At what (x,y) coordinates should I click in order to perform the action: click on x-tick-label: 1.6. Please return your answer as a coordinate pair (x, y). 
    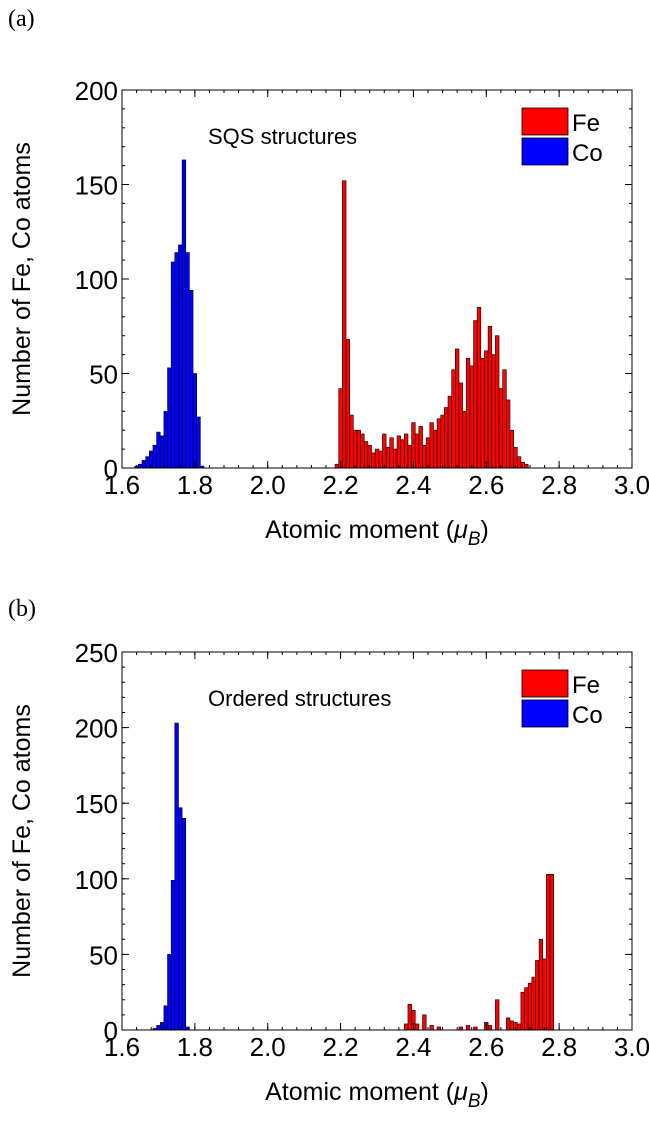
    Looking at the image, I should click on (122, 1047).